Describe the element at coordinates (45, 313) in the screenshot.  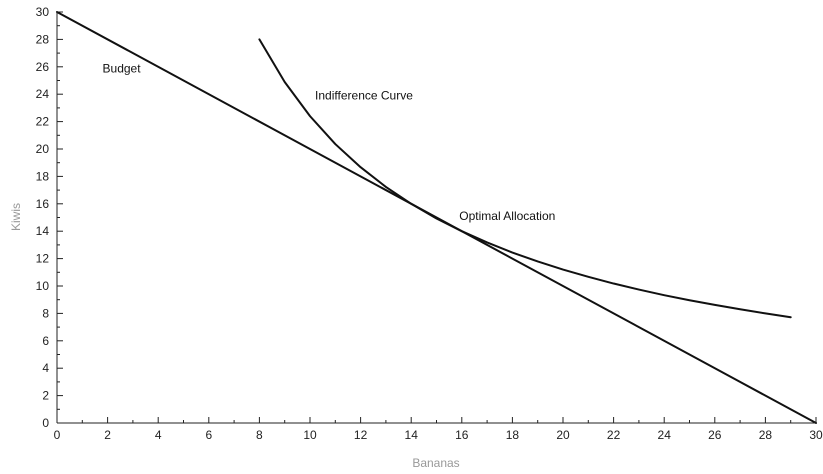
I see `y-tick-label: 8` at that location.